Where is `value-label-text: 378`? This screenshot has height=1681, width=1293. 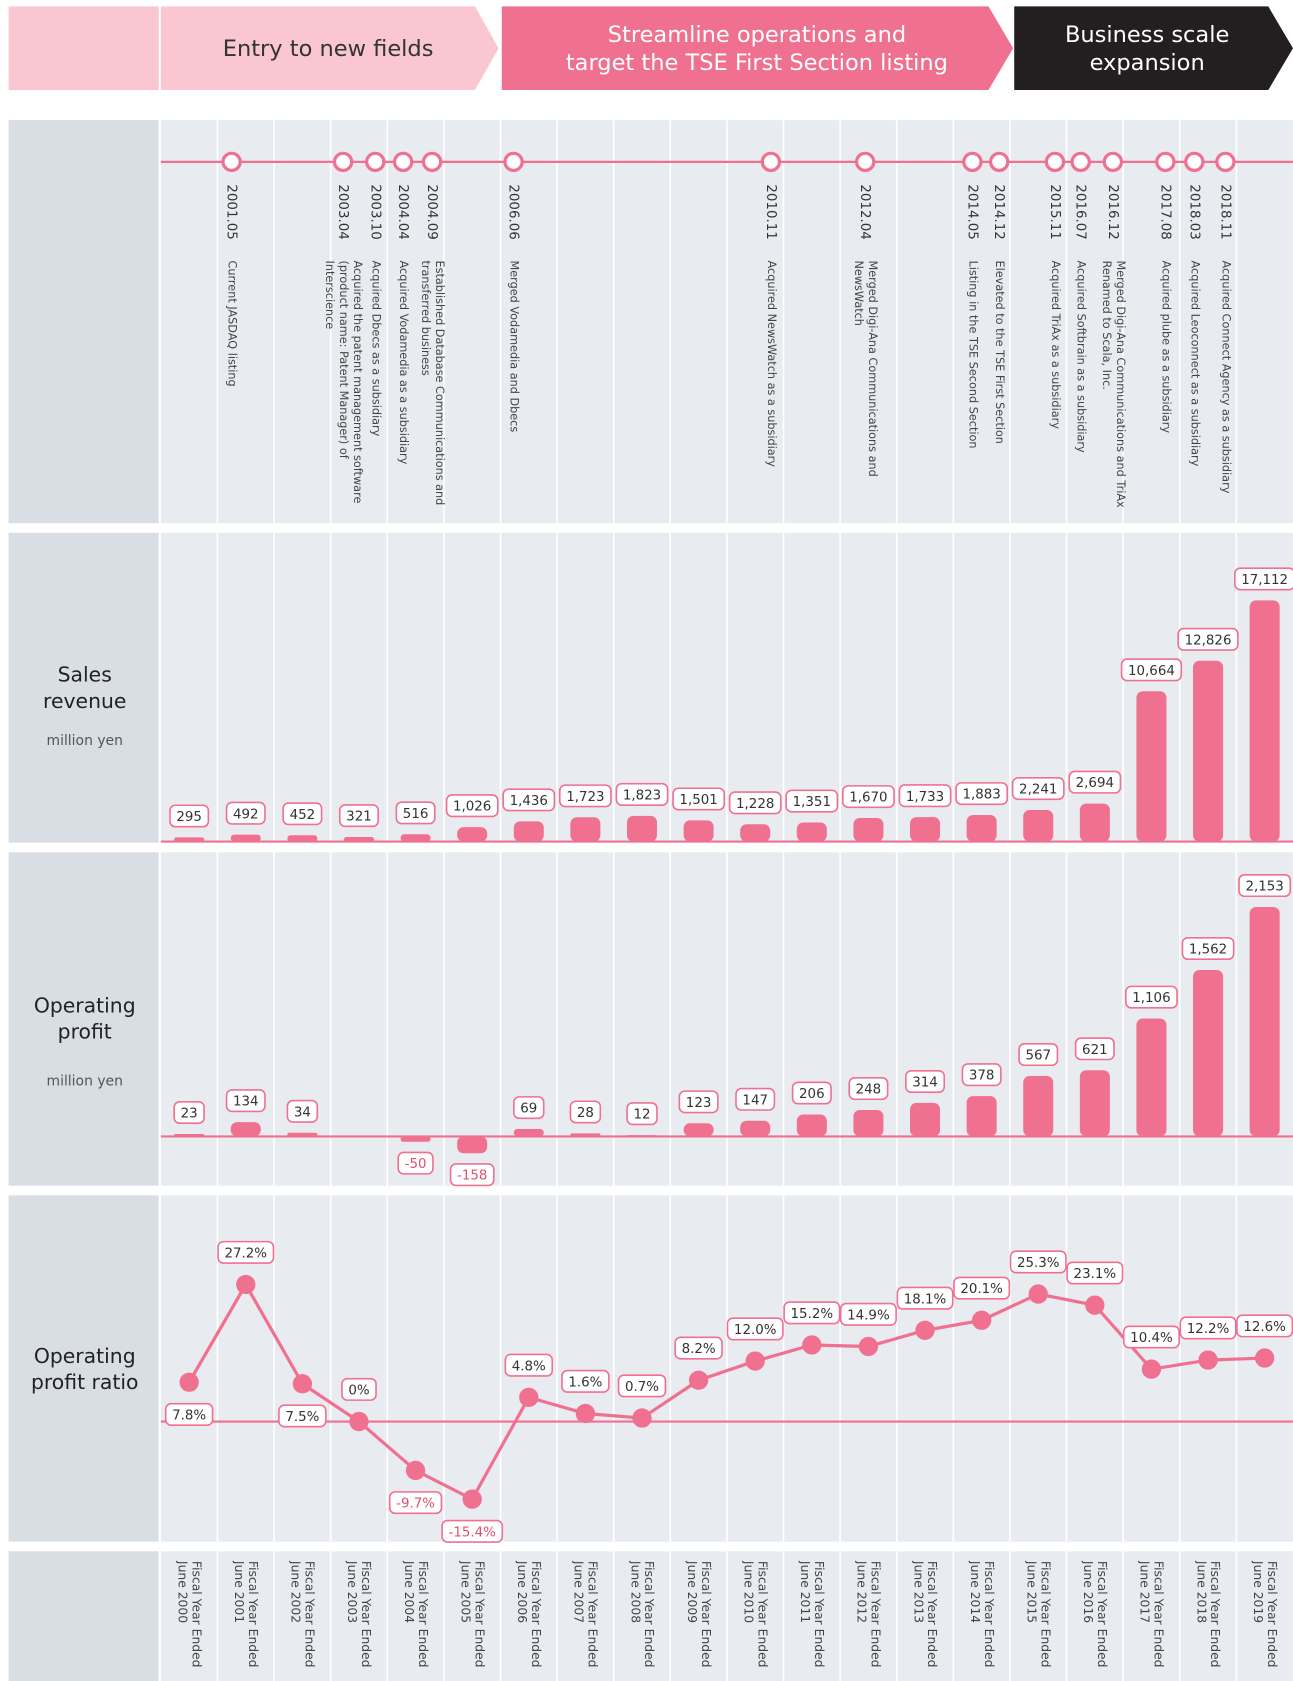
value-label-text: 378 is located at coordinates (982, 1076).